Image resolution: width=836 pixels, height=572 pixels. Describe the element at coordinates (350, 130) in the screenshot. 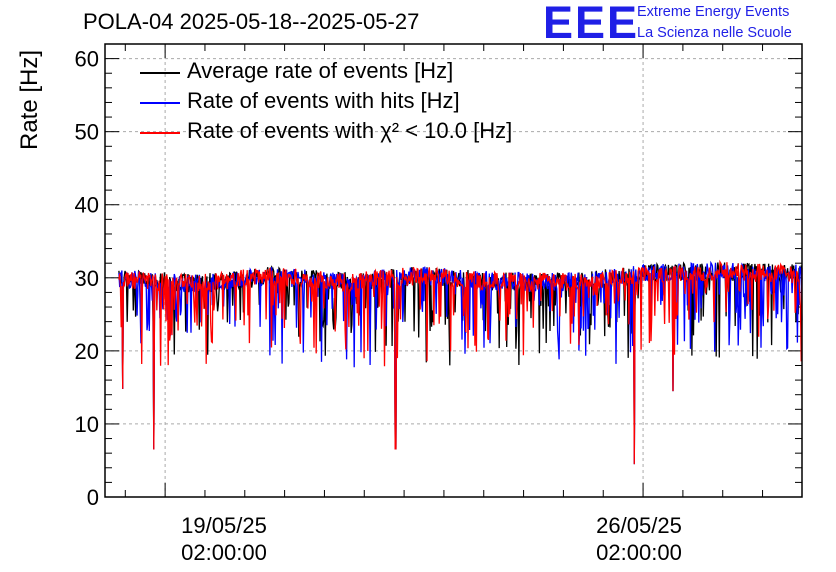

I see `legend-label-chi2: Rate of events with χ² < 10.0 [Hz]` at that location.